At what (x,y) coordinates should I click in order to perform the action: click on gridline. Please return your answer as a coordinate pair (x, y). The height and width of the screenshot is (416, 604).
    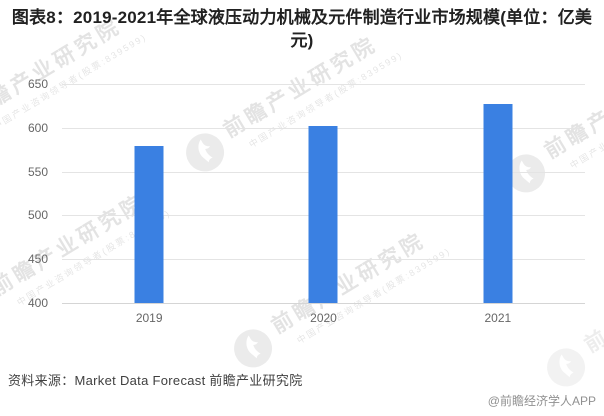
    Looking at the image, I should click on (323, 84).